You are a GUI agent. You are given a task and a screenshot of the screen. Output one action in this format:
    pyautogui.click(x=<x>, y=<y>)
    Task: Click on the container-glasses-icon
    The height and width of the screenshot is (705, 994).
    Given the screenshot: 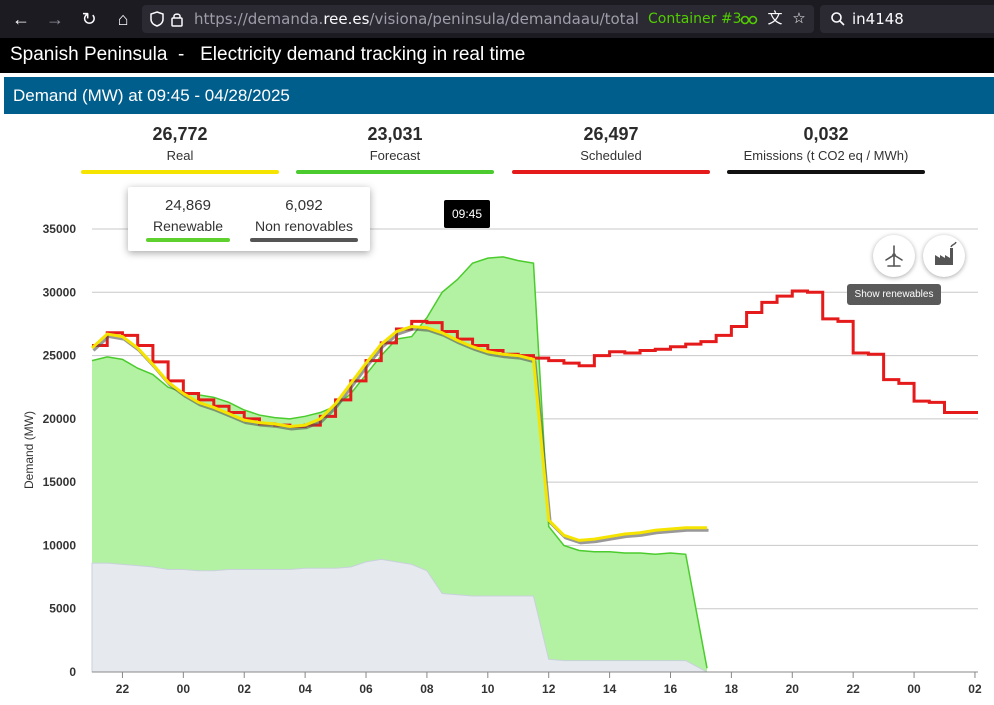 What is the action you would take?
    pyautogui.click(x=749, y=19)
    